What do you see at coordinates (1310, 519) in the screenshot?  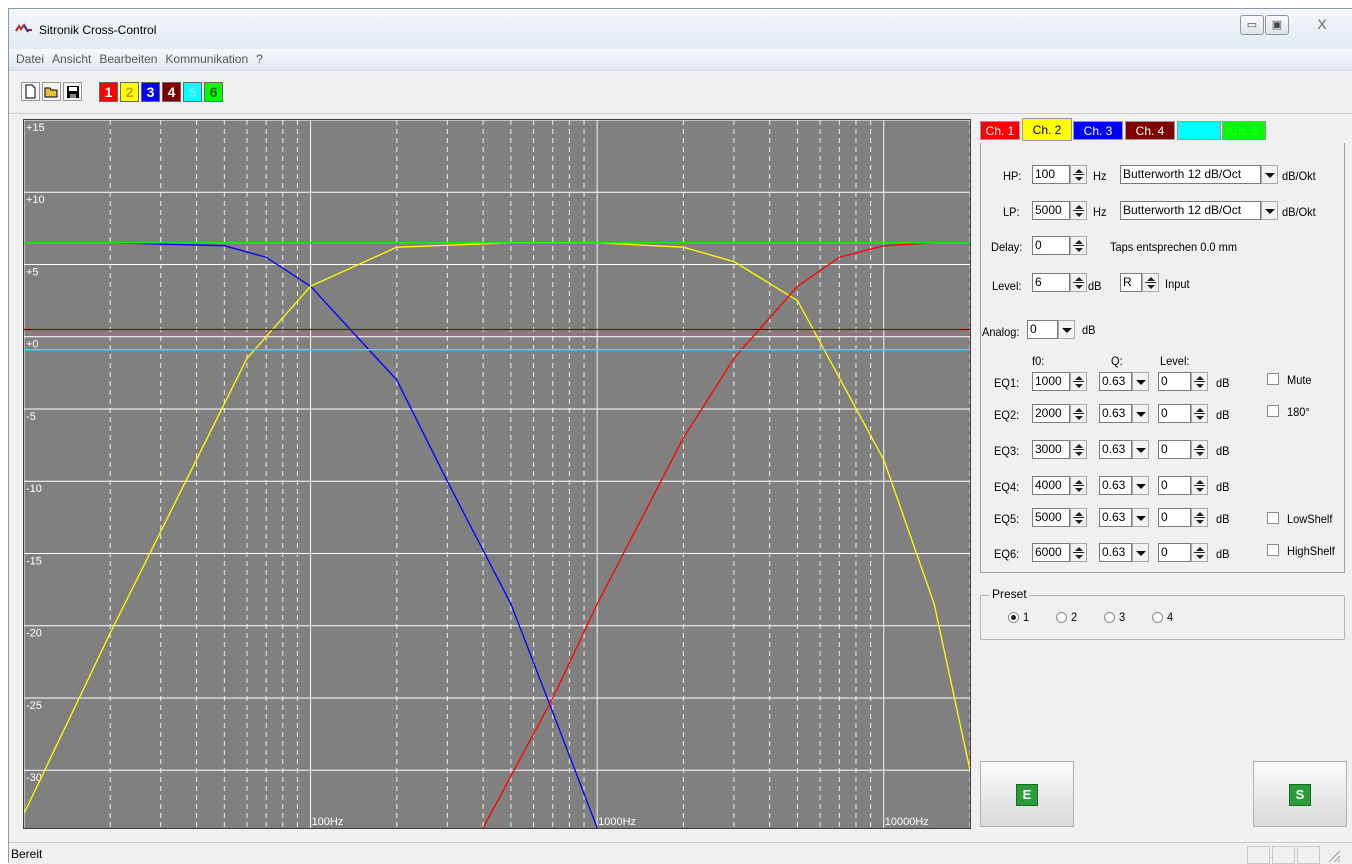 I see `lowshelf-label: LowShelf` at bounding box center [1310, 519].